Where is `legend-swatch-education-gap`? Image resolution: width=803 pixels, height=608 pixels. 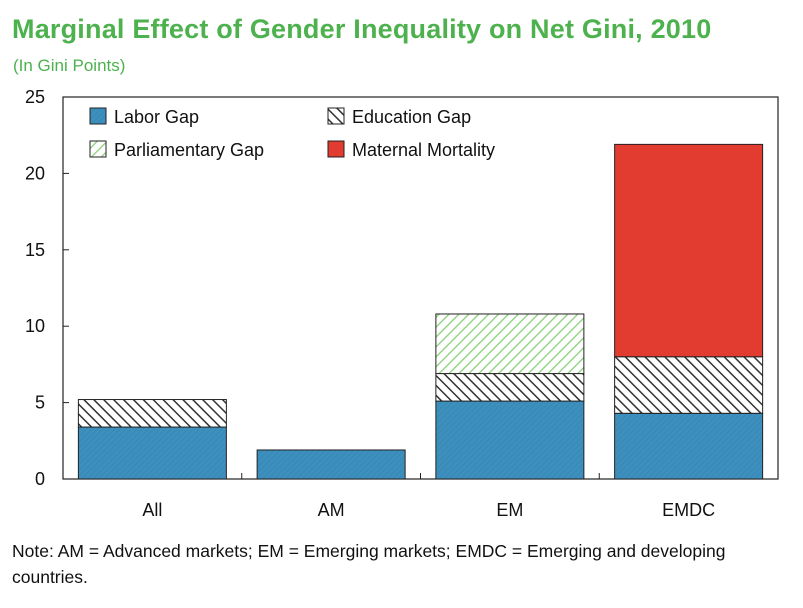 legend-swatch-education-gap is located at coordinates (336, 116).